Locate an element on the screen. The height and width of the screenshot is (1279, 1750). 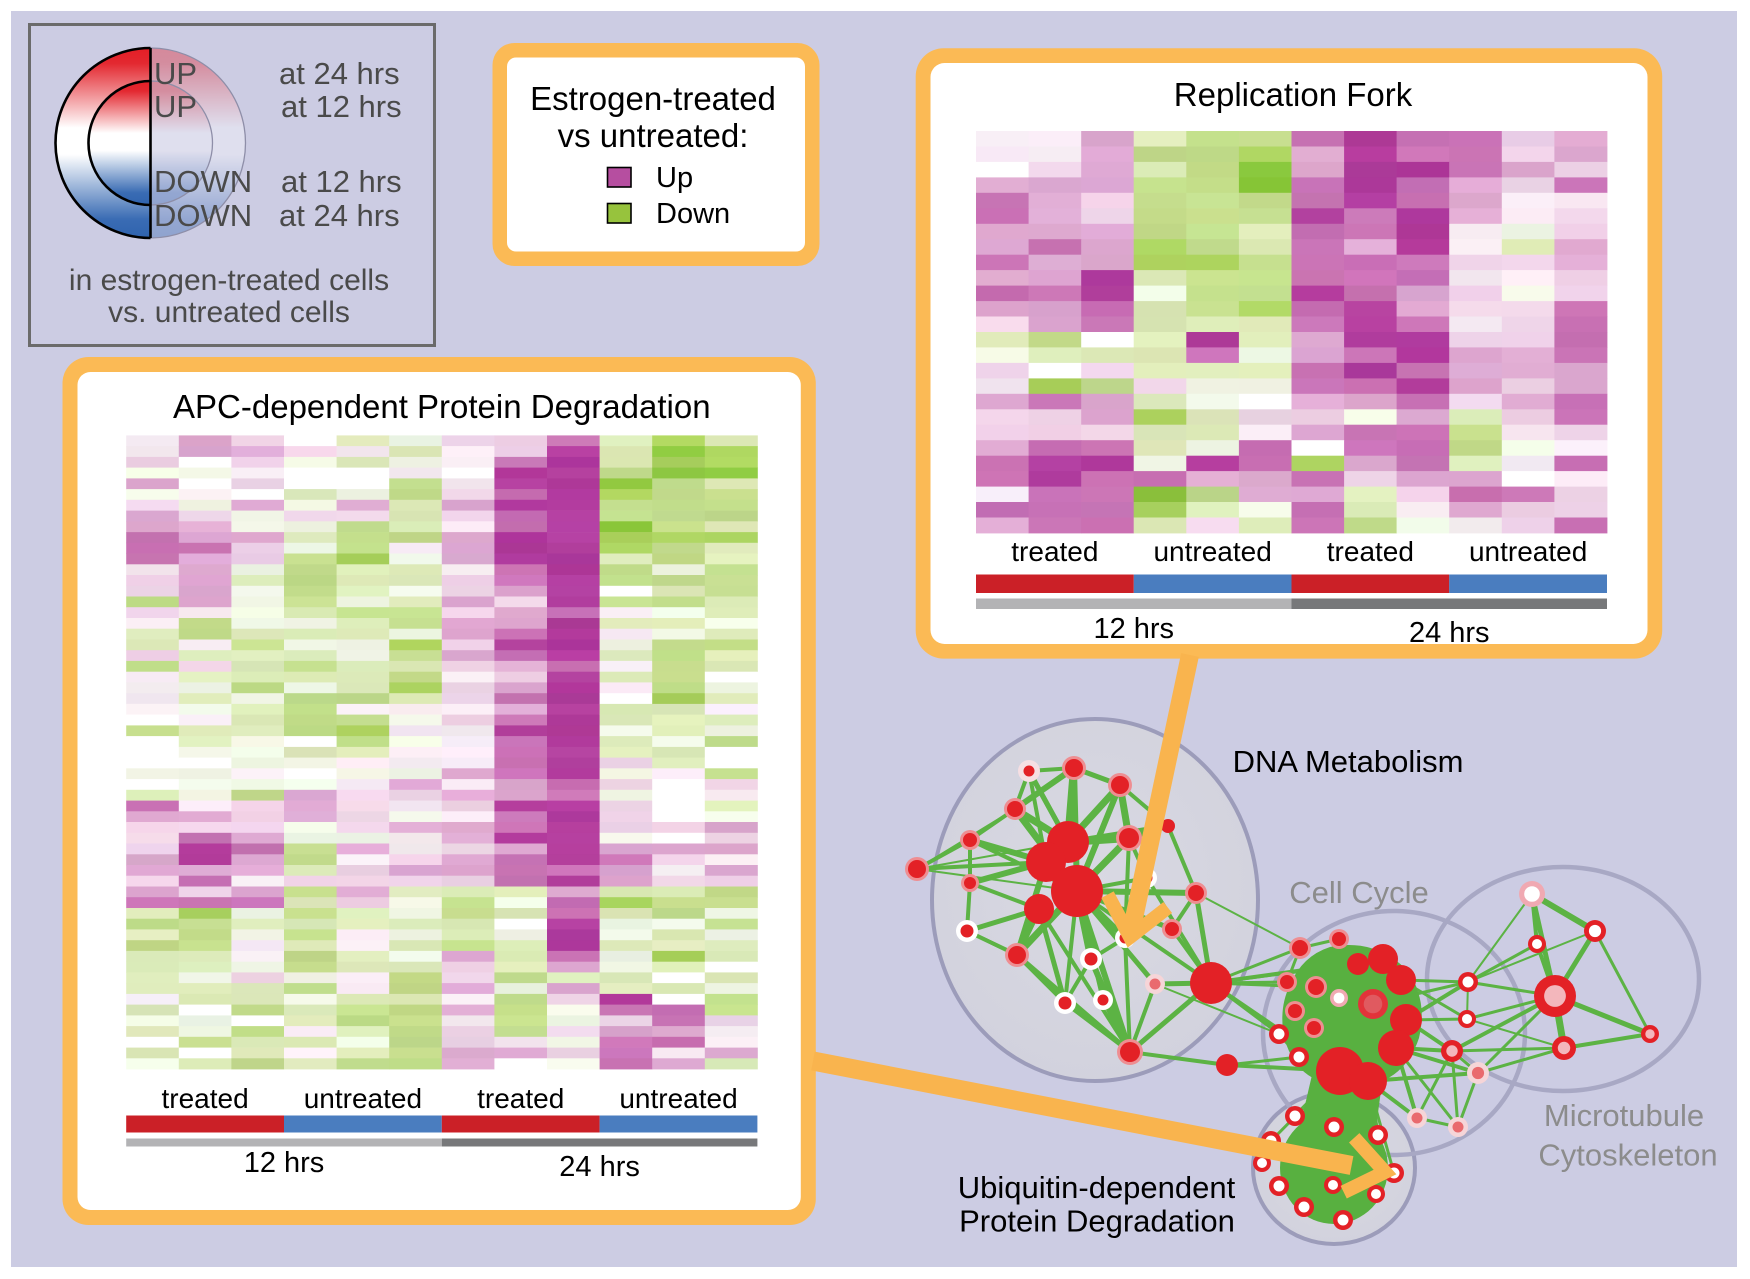
svg-text: vs untreated: is located at coordinates (653, 135).